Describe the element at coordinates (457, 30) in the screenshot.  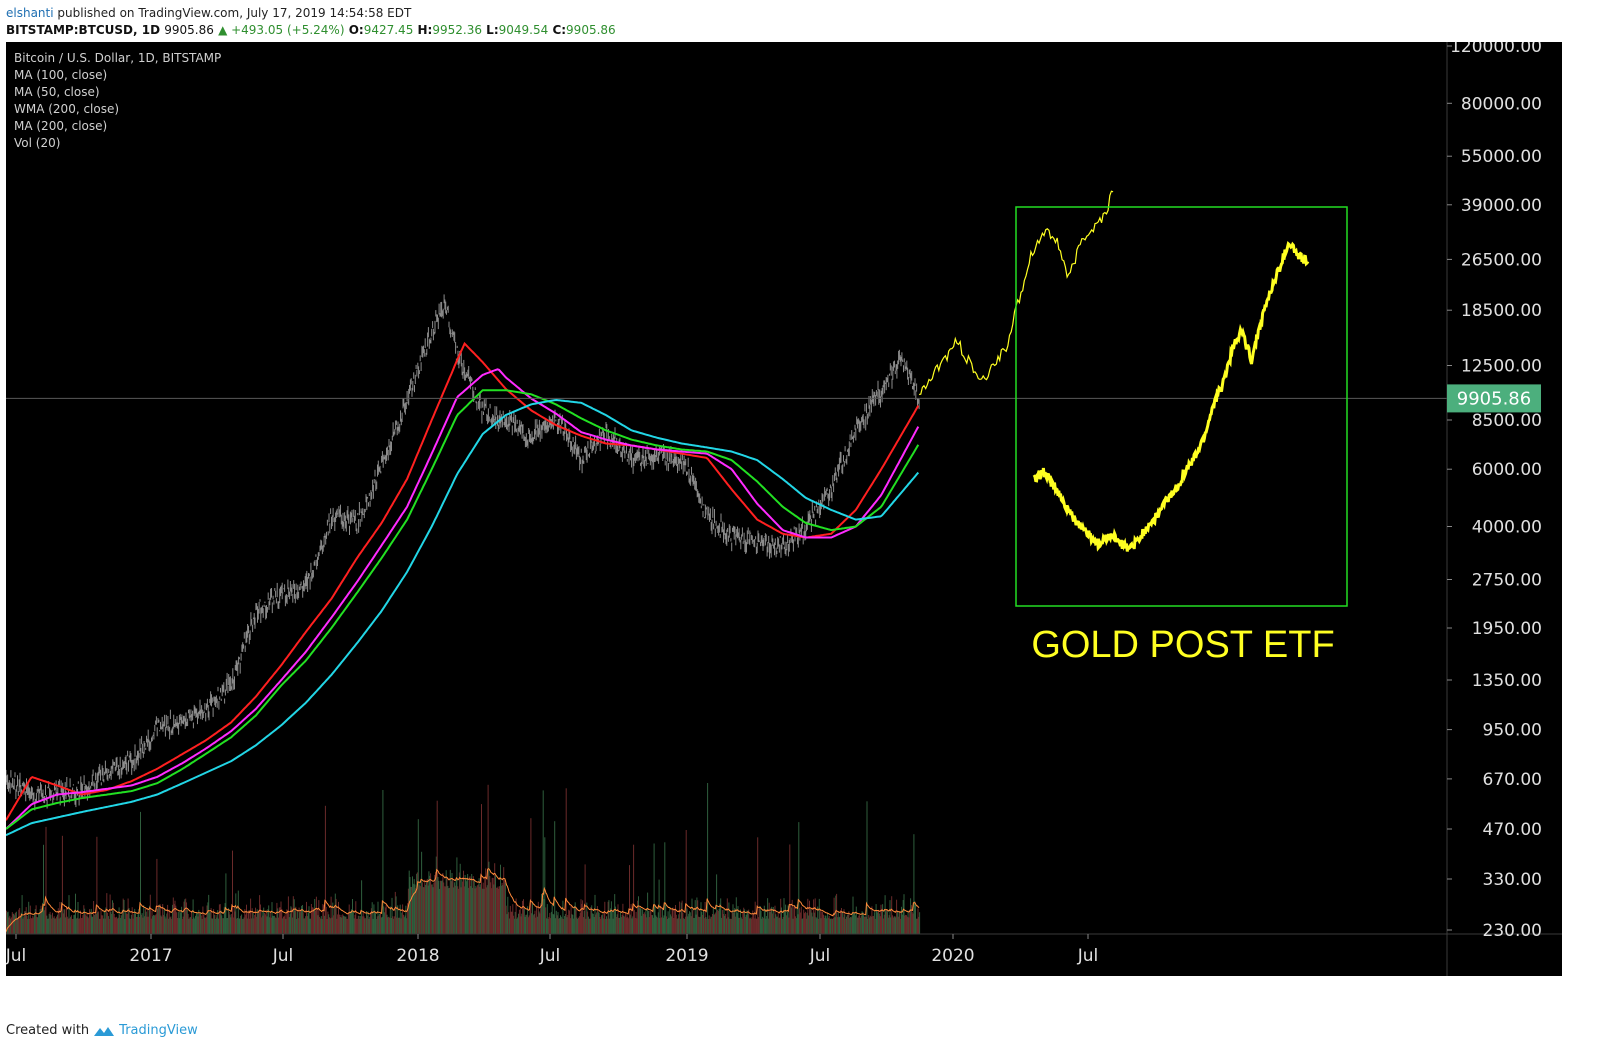
I see `high-value: 9952.36` at that location.